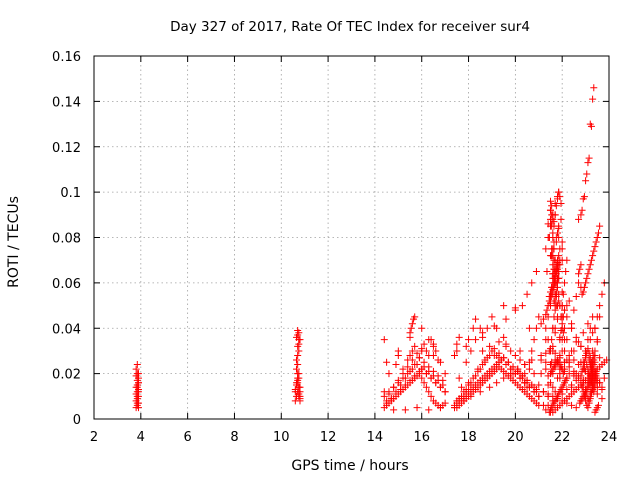 The width and height of the screenshot is (640, 480). Describe the element at coordinates (77, 420) in the screenshot. I see `y-tick-label: 0` at that location.